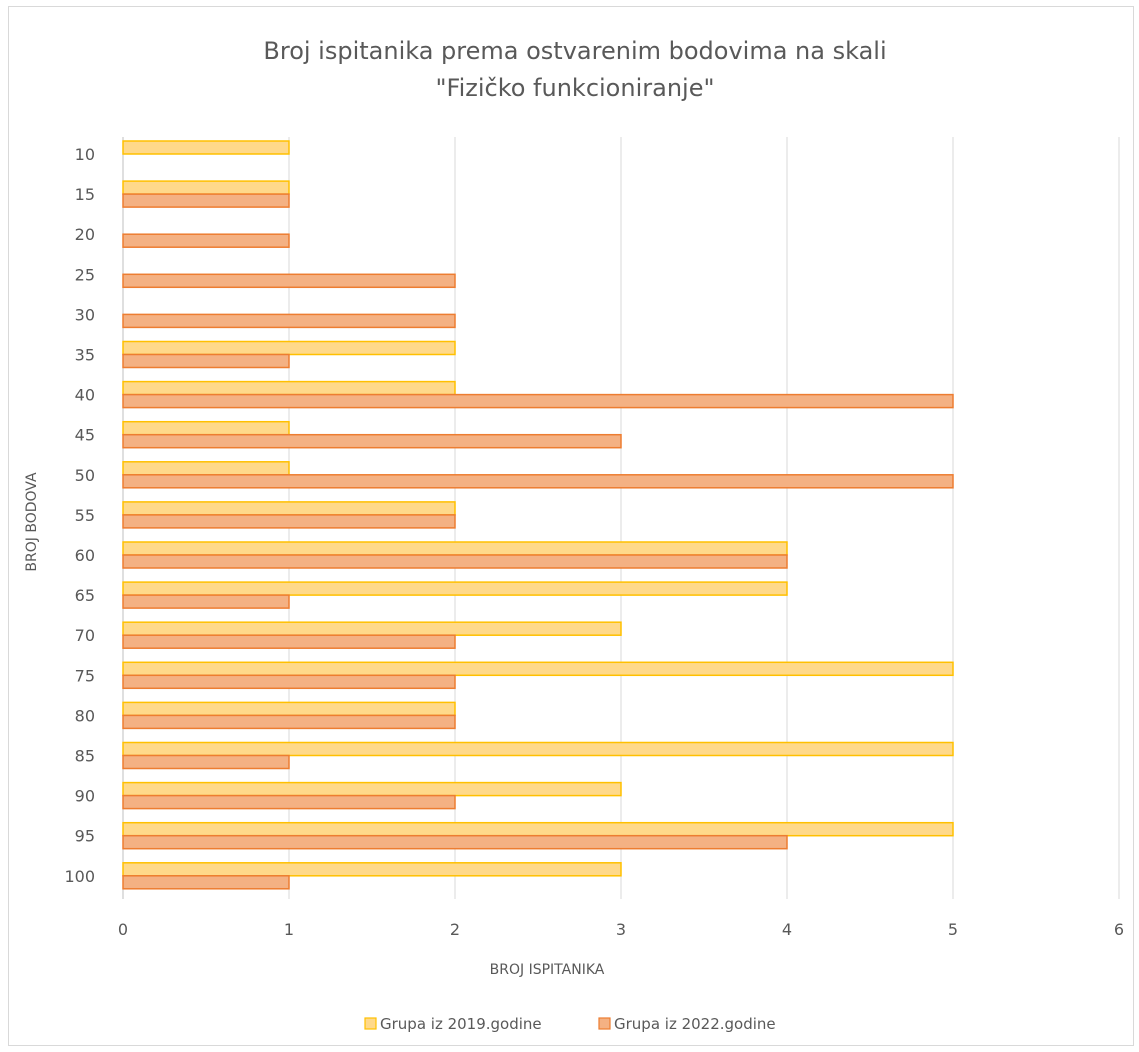  Describe the element at coordinates (85, 395) in the screenshot. I see `y-tick-label: 40` at that location.